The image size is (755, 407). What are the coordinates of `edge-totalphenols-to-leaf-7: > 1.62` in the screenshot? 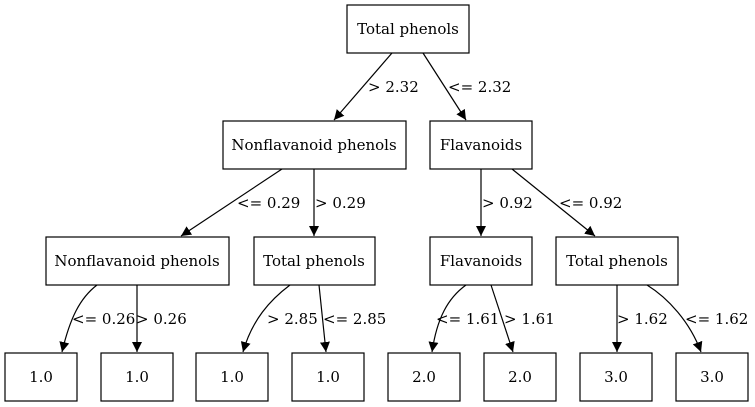 It's located at (640, 318).